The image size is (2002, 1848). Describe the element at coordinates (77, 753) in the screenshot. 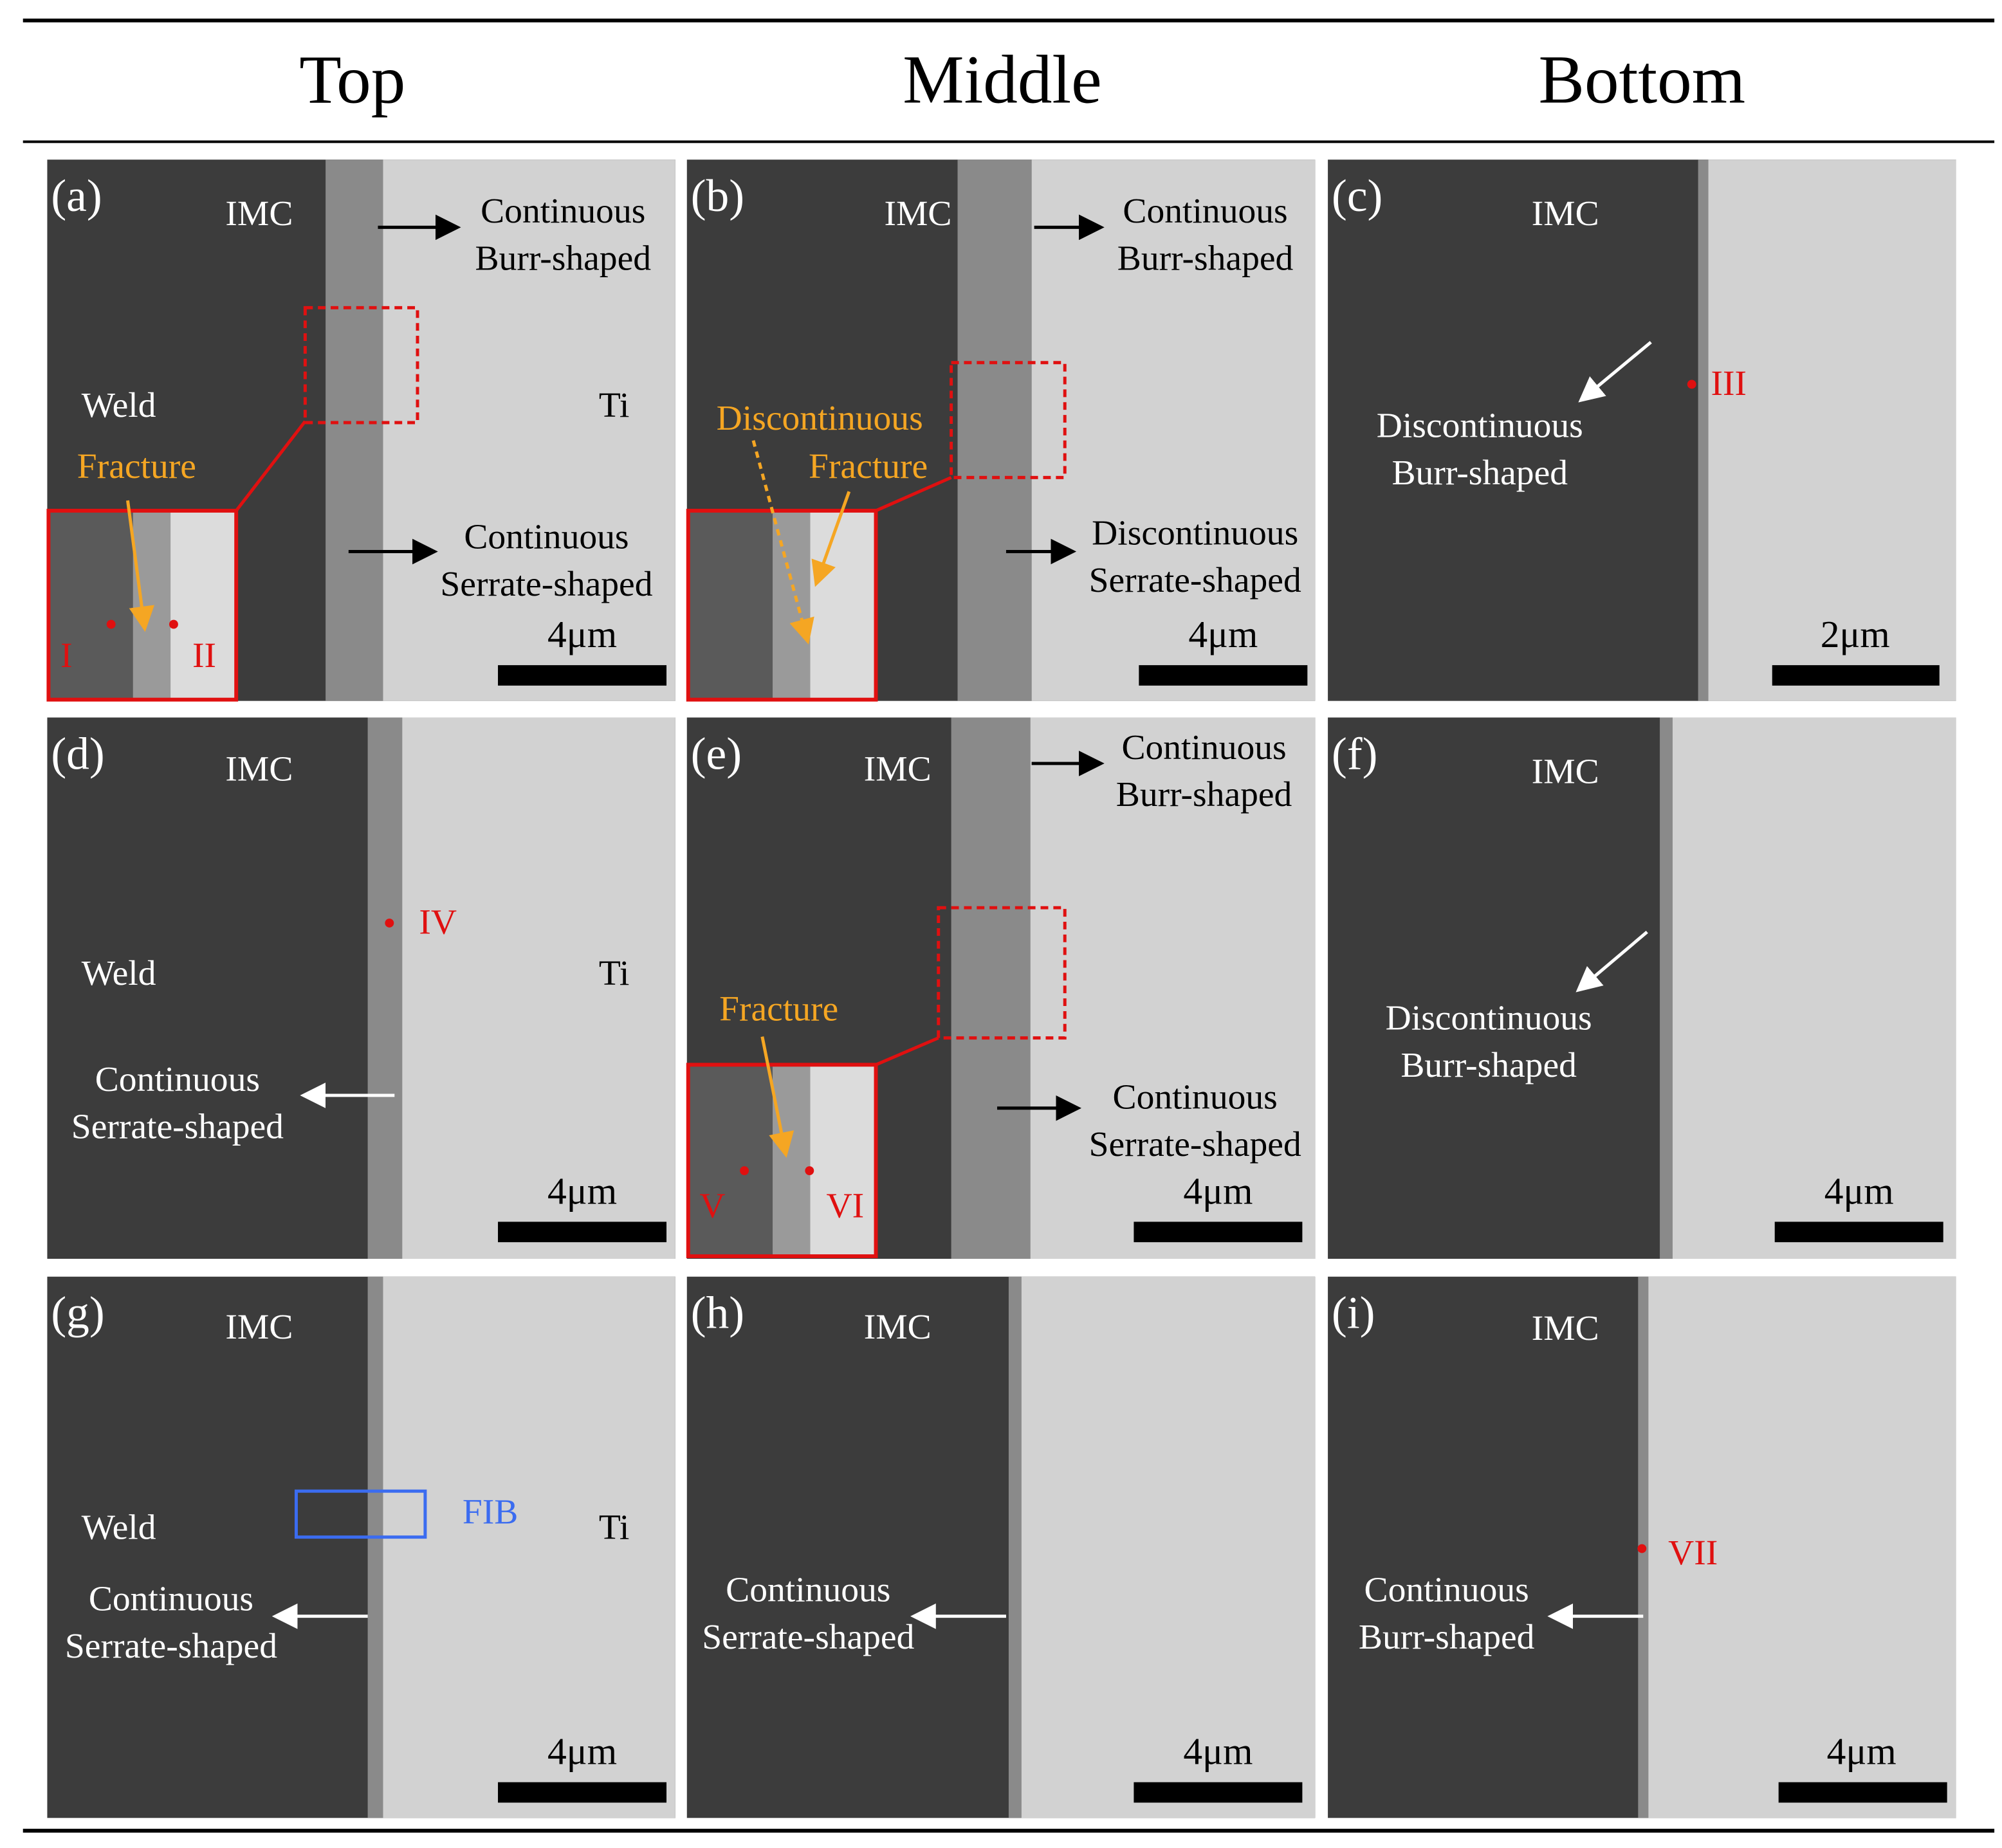

I see `panel-label: (d)` at that location.